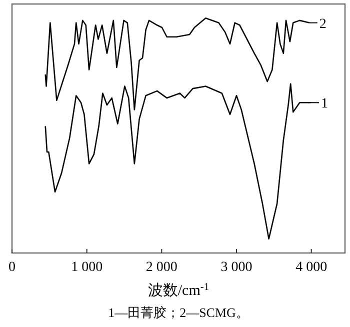 The image size is (350, 327). Describe the element at coordinates (179, 290) in the screenshot. I see `x-axis-title: 波数/cm$^{-1}$` at that location.